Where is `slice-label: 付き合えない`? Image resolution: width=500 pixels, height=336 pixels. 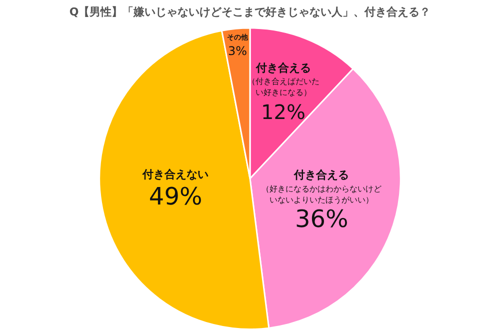
slice-label: 付き合えない is located at coordinates (175, 175).